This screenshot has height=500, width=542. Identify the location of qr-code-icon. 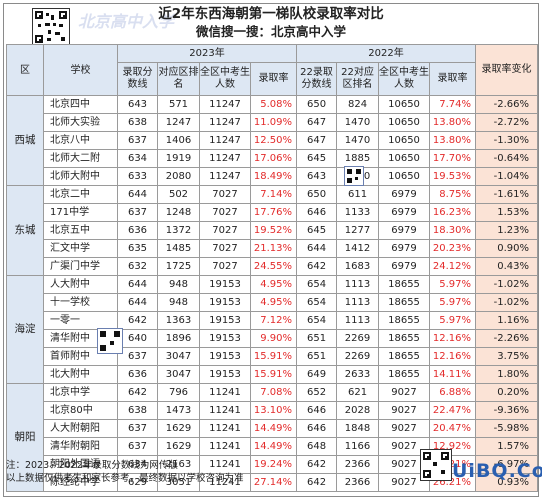
(354, 176).